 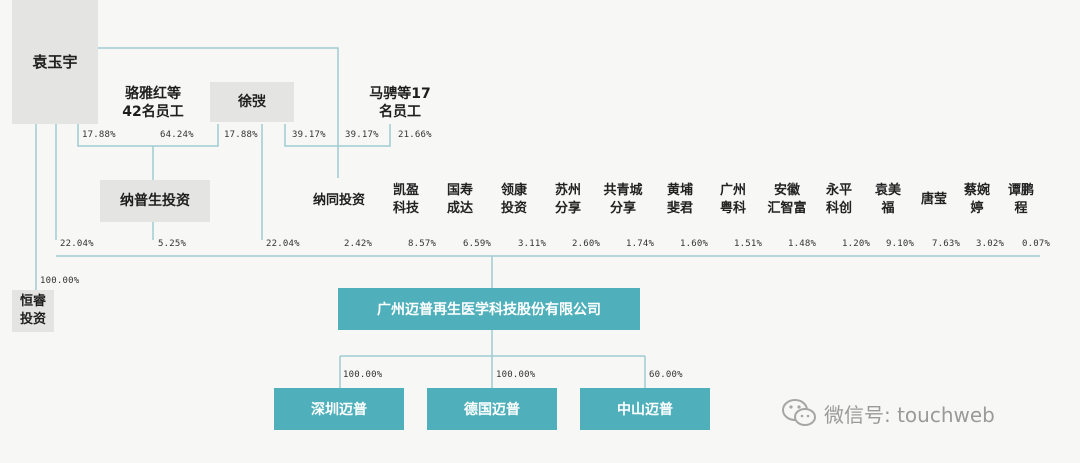 I want to click on holding-pct: 1.74%, so click(x=640, y=244).